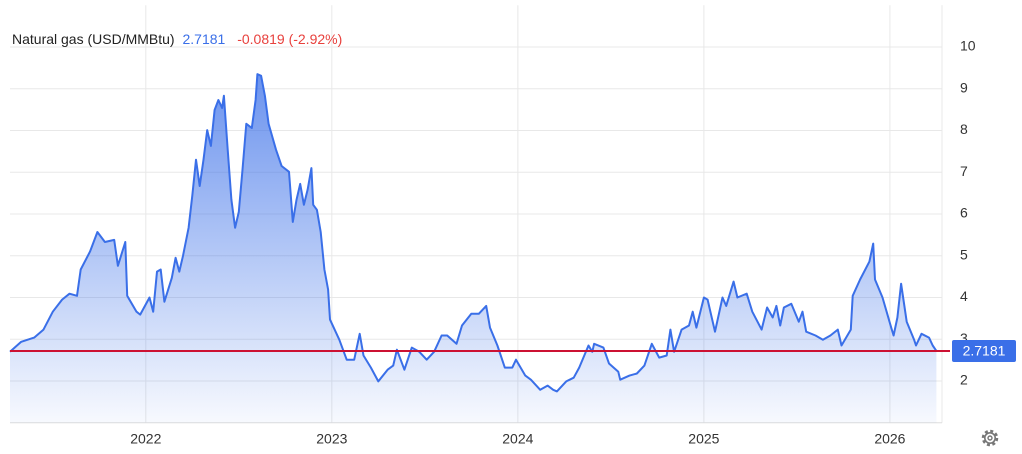 The height and width of the screenshot is (454, 1022). Describe the element at coordinates (289, 39) in the screenshot. I see `price-change: -0.0819 (-2.92%)` at that location.